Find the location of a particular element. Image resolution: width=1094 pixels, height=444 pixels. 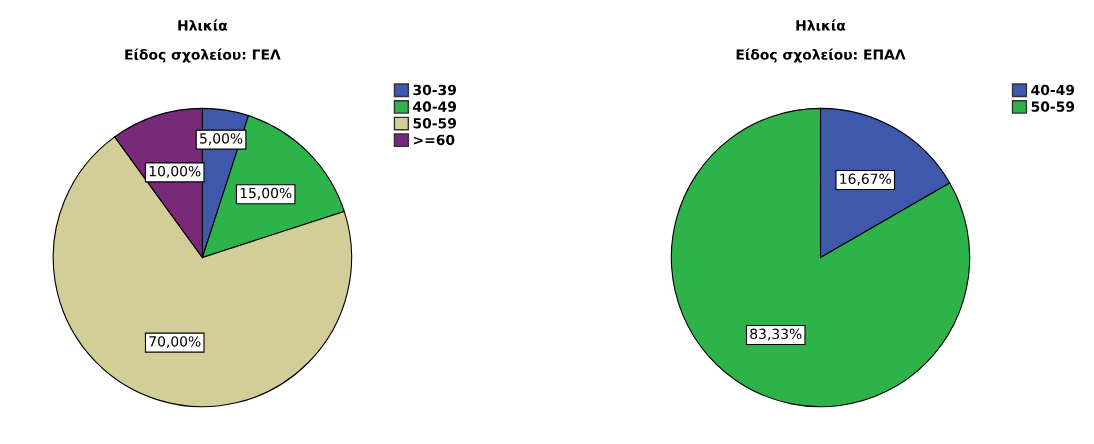

chart-subtitle: Είδος σχολείου: ΕΠΑΛ is located at coordinates (821, 55).